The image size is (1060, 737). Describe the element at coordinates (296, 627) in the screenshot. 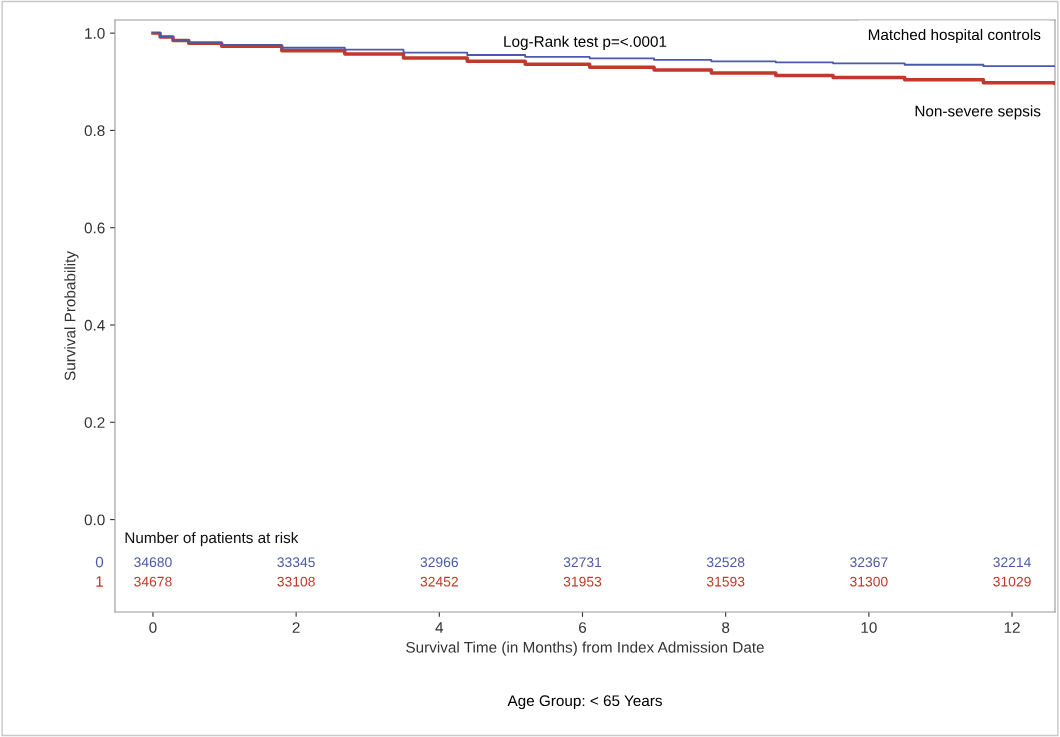

I see `x-tick-label: 2` at that location.